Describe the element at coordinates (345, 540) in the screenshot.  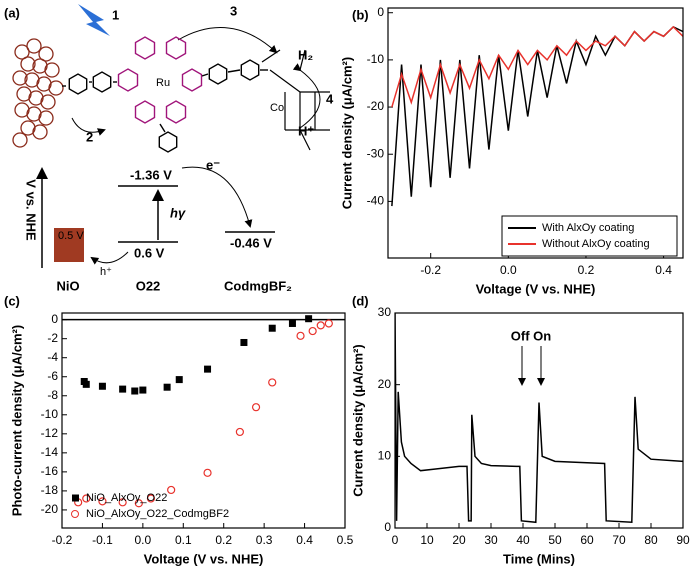
I see `x-tick-label: 0.5` at that location.